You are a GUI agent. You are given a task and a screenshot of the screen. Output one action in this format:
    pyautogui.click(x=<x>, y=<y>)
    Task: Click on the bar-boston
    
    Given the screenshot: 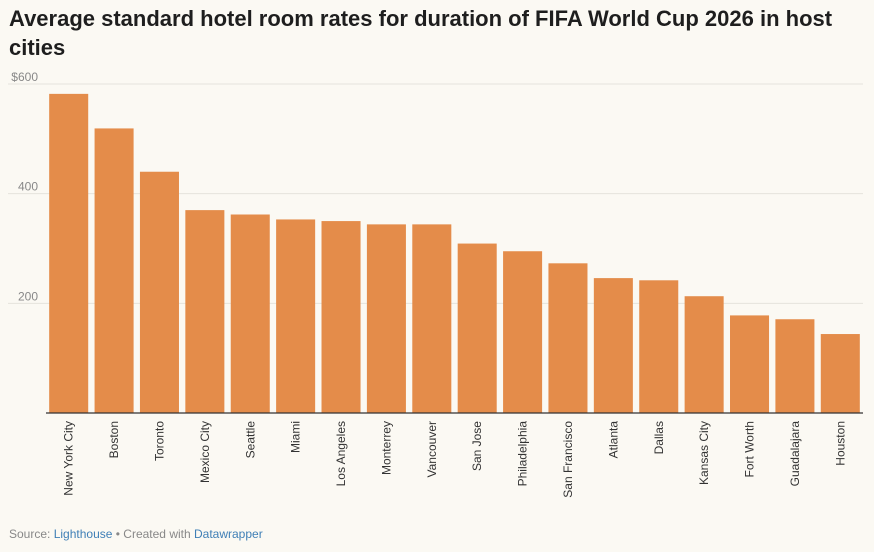 What is the action you would take?
    pyautogui.click(x=114, y=271)
    